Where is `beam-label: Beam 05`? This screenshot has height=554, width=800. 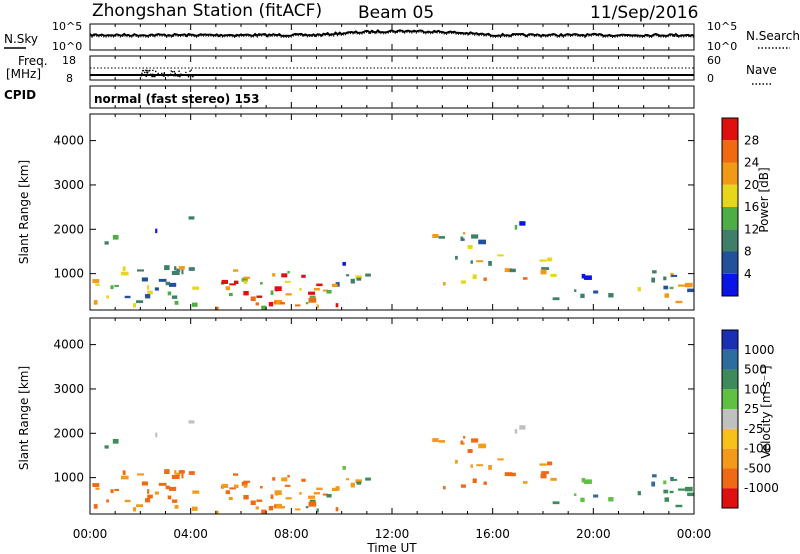
beam-label: Beam 05 is located at coordinates (396, 13).